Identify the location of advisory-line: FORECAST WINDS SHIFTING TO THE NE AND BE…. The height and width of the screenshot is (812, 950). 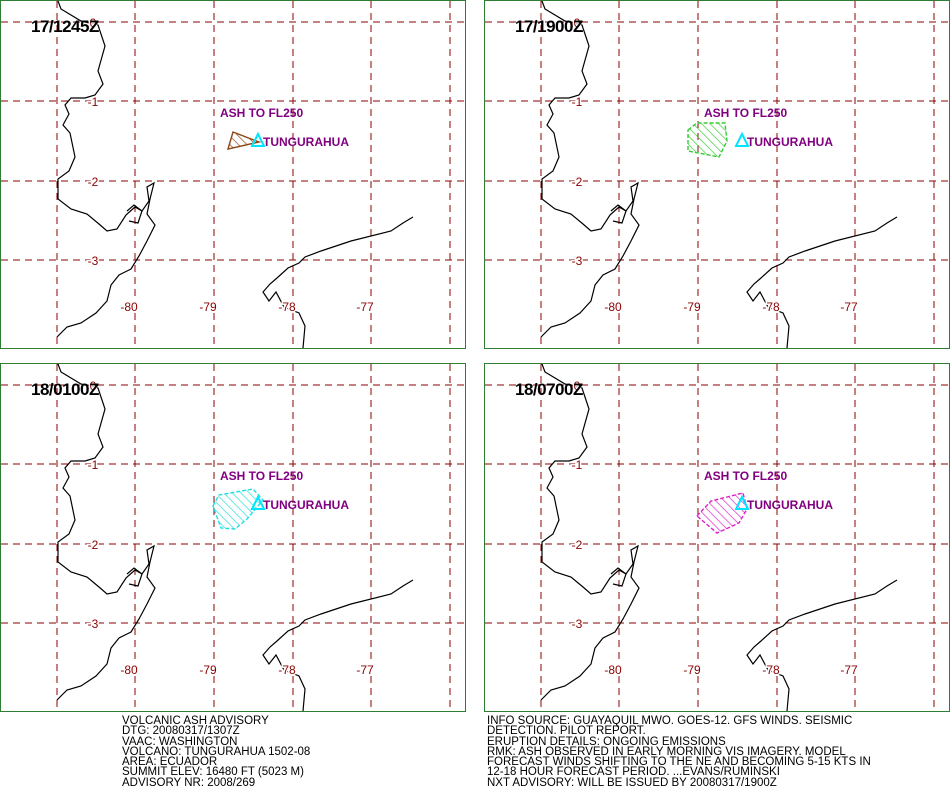
(679, 762).